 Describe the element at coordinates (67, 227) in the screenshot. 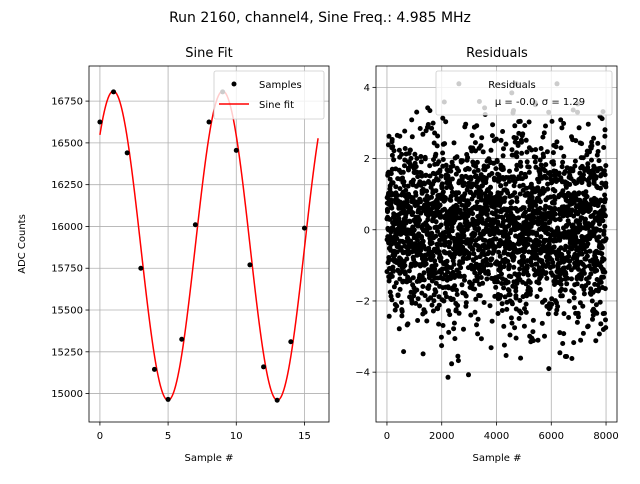

I see `sine-fit-y-tick-label: 16000` at that location.